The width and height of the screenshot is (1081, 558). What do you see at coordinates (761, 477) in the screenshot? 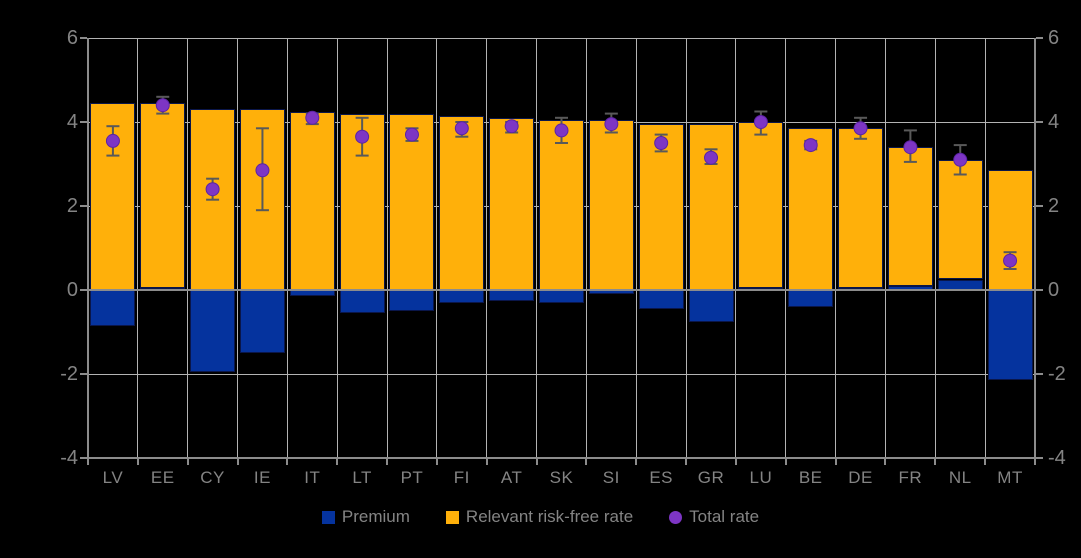
I see `x-tick-label: LU` at bounding box center [761, 477].